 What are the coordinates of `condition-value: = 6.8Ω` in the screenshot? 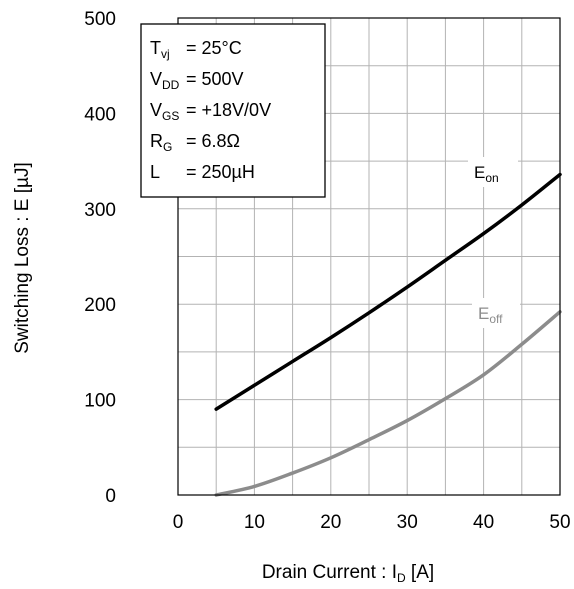 It's located at (213, 141).